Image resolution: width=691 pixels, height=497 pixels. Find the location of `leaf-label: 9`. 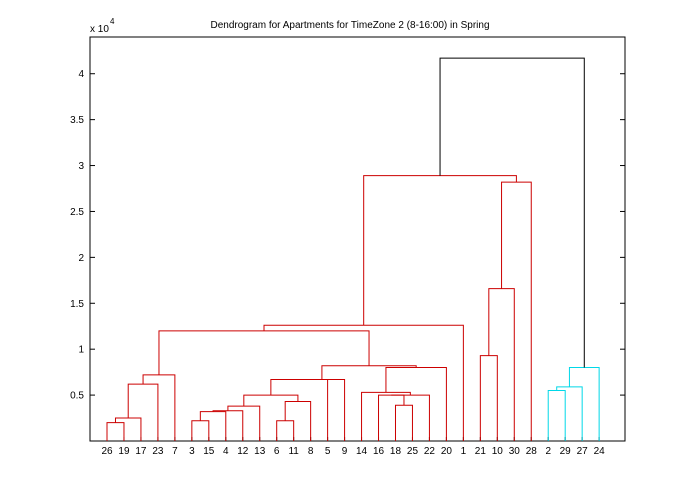

leaf-label: 9 is located at coordinates (345, 451).